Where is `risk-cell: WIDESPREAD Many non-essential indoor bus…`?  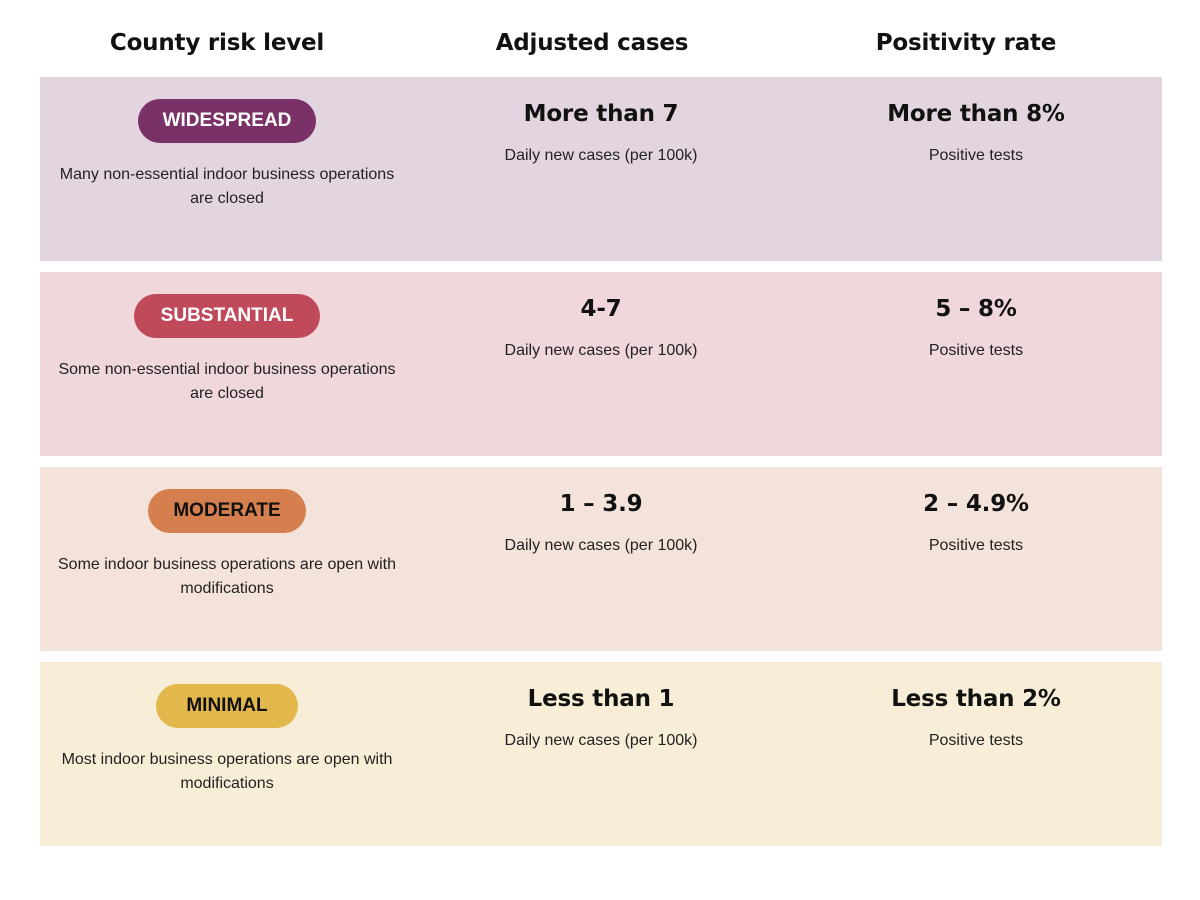
risk-cell: WIDESPREAD Many non-essential indoor bus… is located at coordinates (227, 144).